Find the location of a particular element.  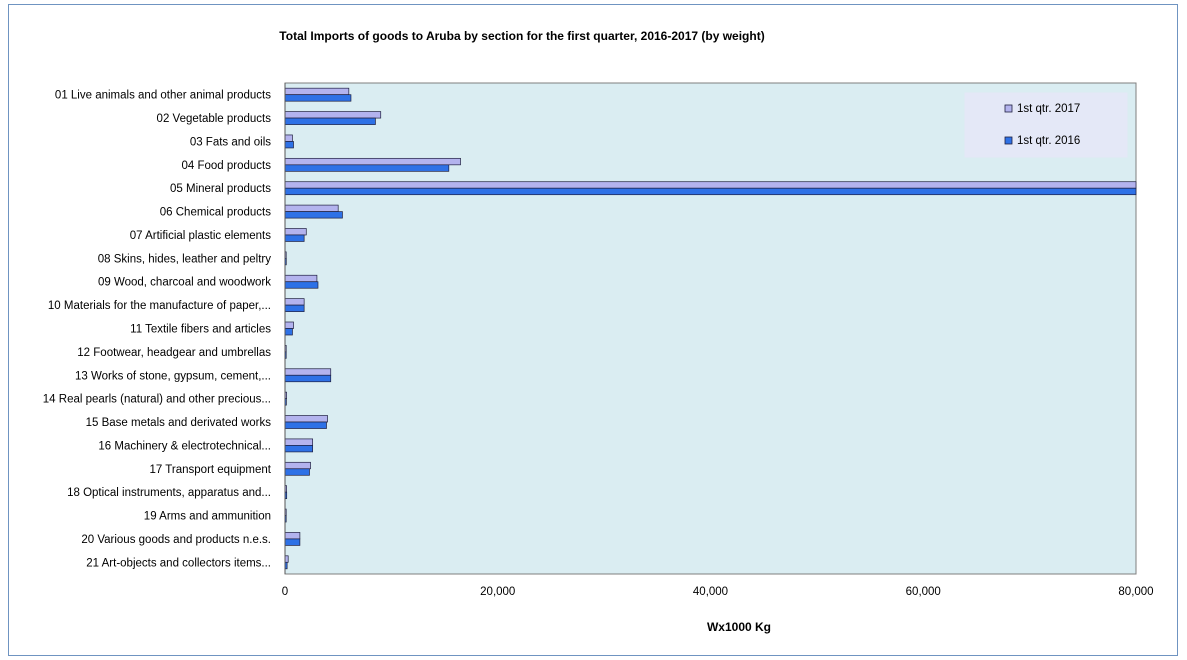

category-label: 04 Food products is located at coordinates (226, 166).